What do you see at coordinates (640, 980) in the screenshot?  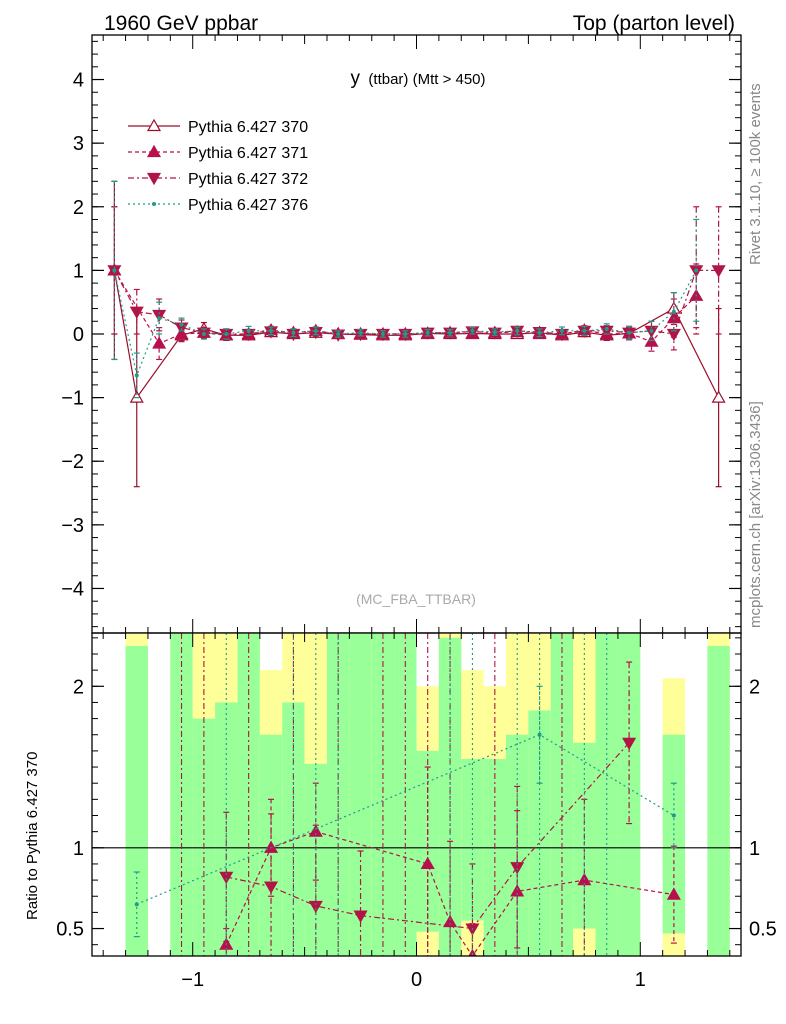 I see `ratio-xtick-label: 1` at bounding box center [640, 980].